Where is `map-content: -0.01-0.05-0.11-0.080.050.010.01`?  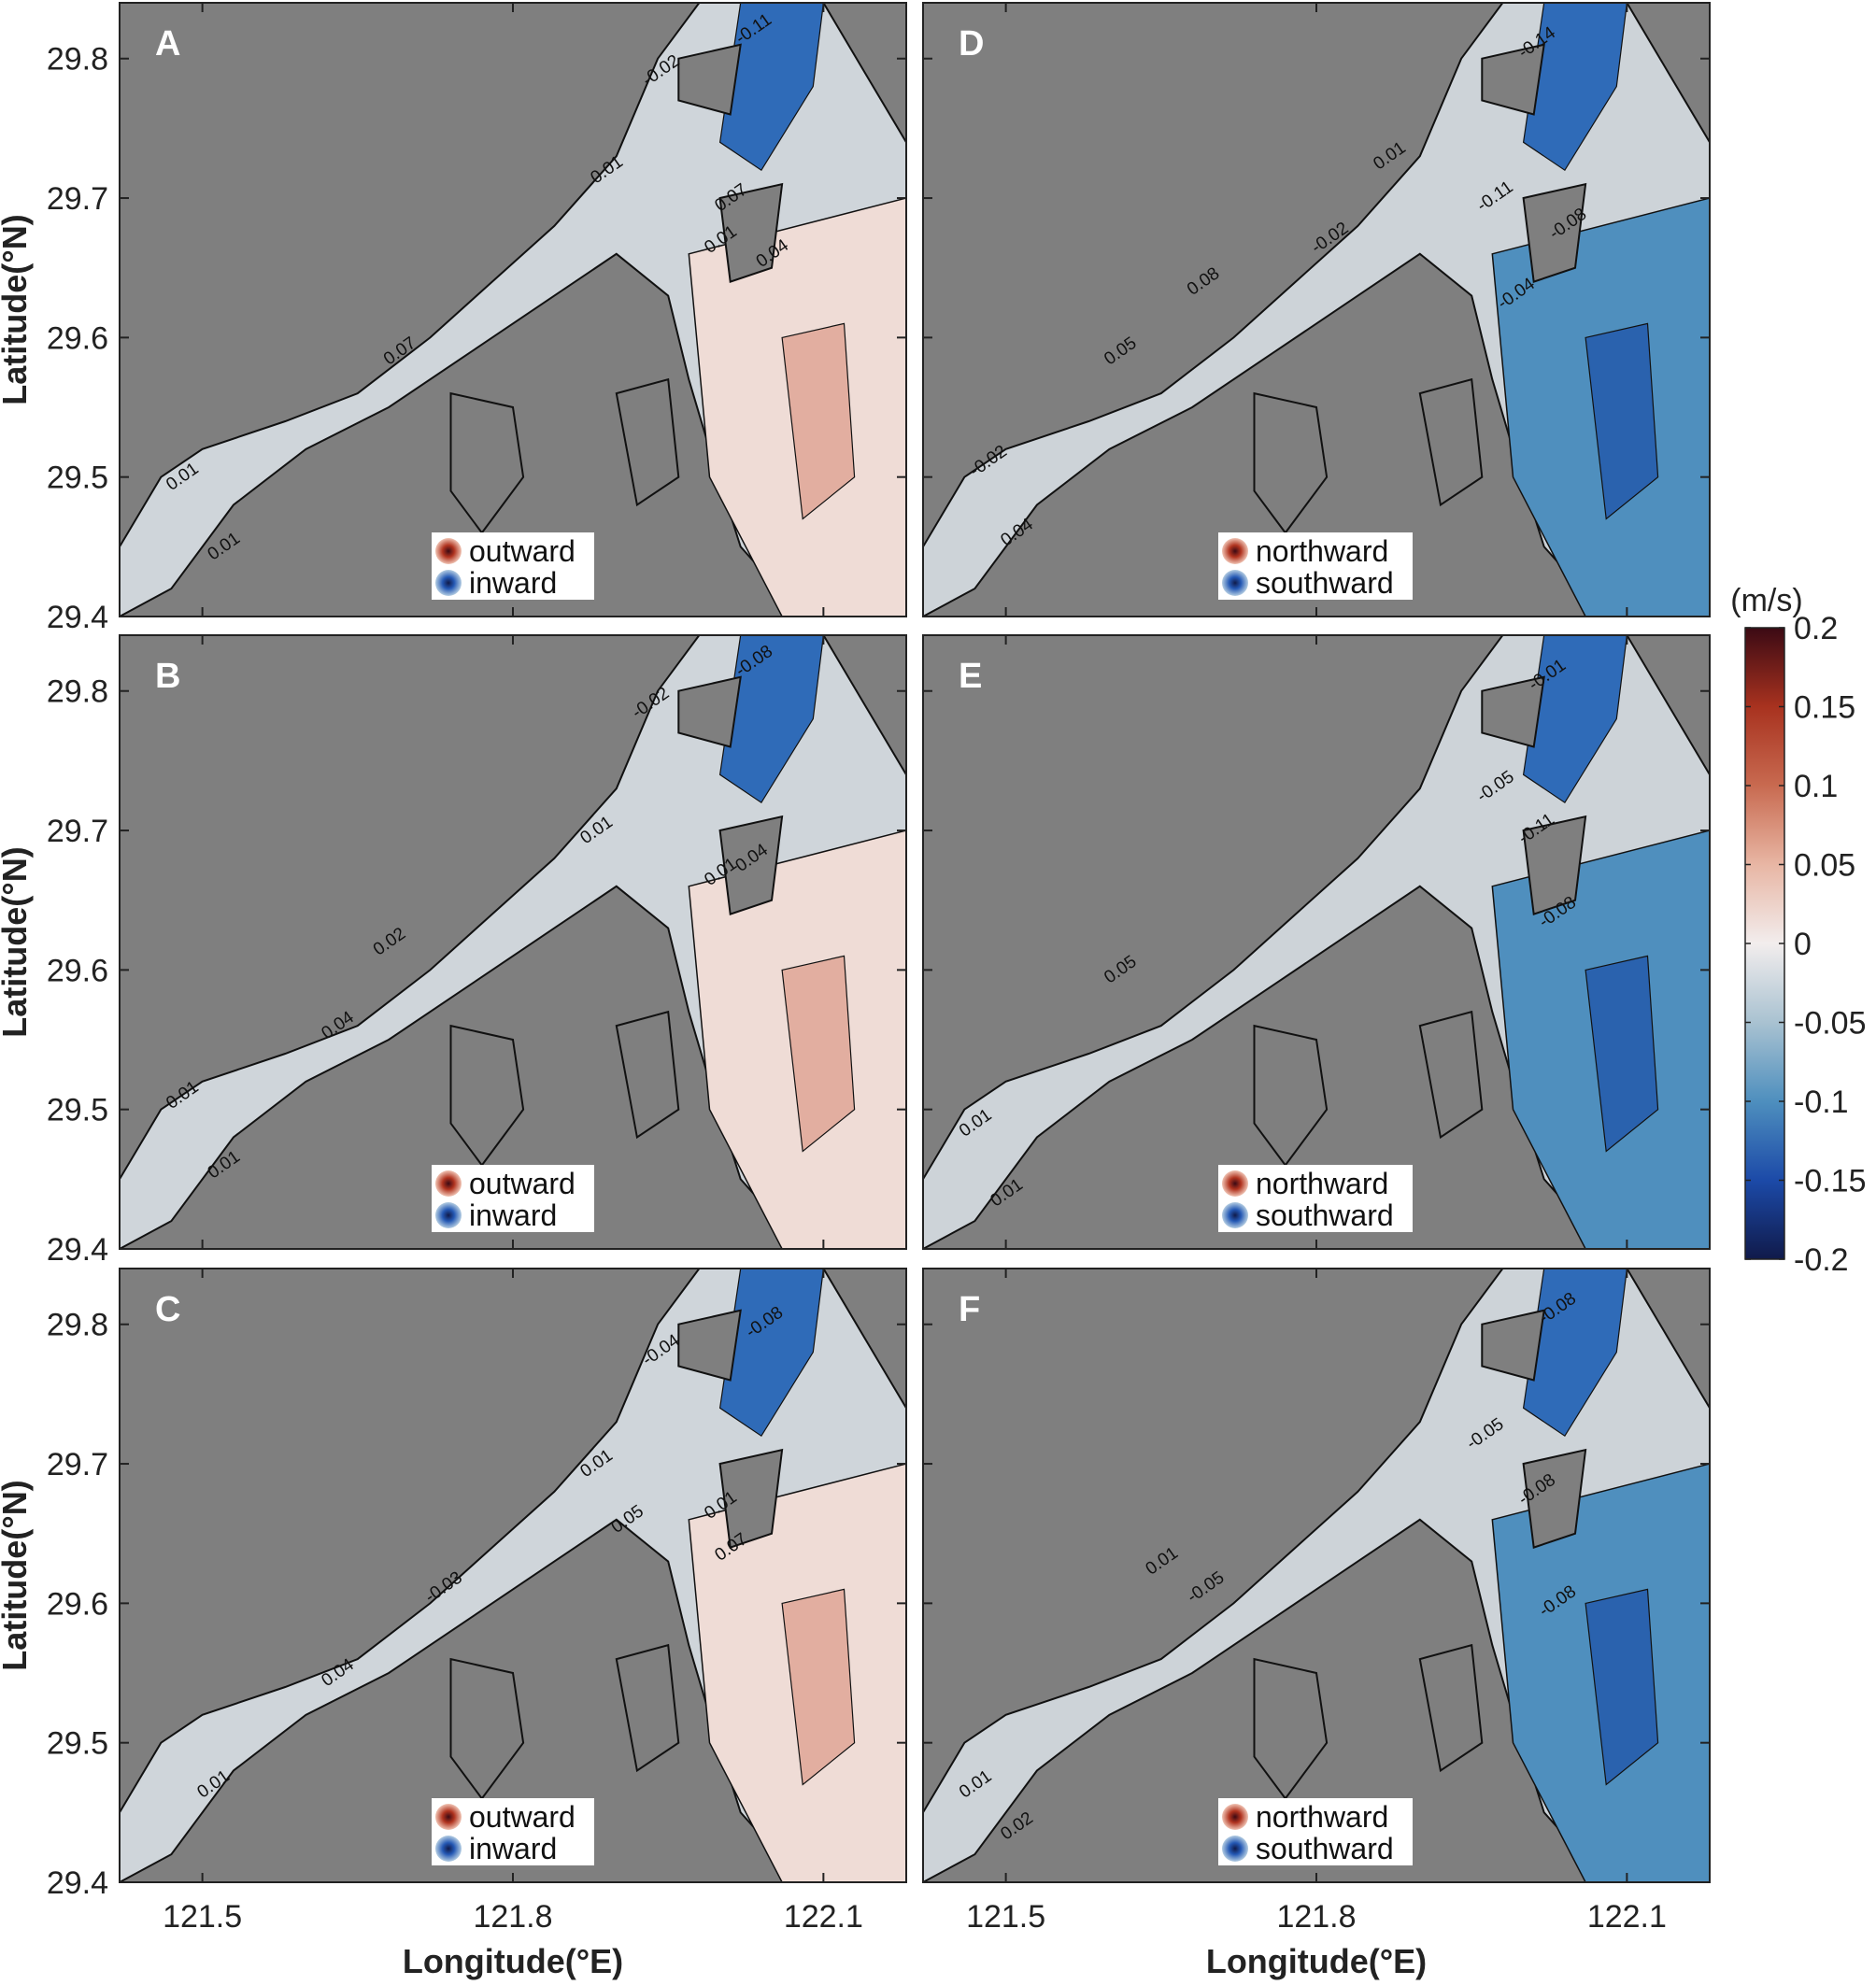
map-content: -0.01-0.05-0.11-0.080.050.010.01 is located at coordinates (1316, 942).